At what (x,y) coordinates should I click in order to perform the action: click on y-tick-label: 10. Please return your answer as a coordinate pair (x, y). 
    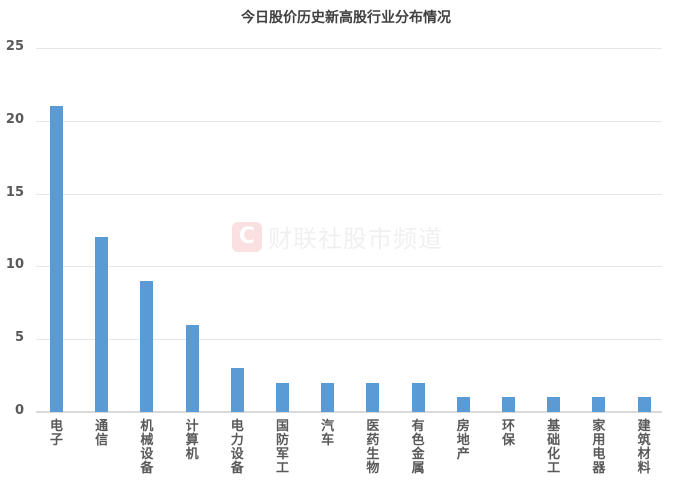
    Looking at the image, I should click on (14, 265).